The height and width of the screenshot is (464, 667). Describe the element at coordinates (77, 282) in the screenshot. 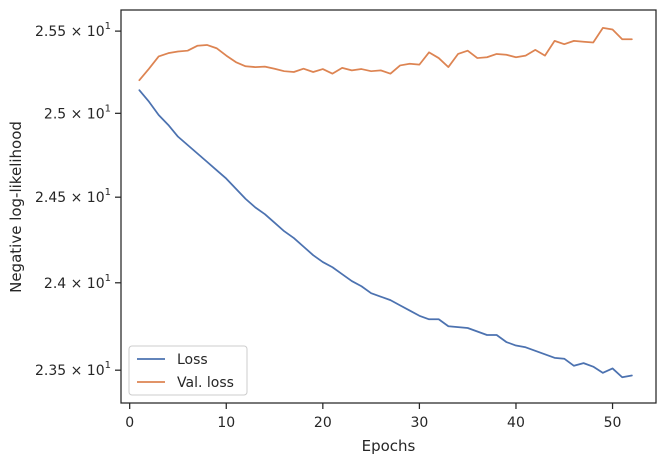

I see `y-tick-label: 2.4 × 10¹` at that location.